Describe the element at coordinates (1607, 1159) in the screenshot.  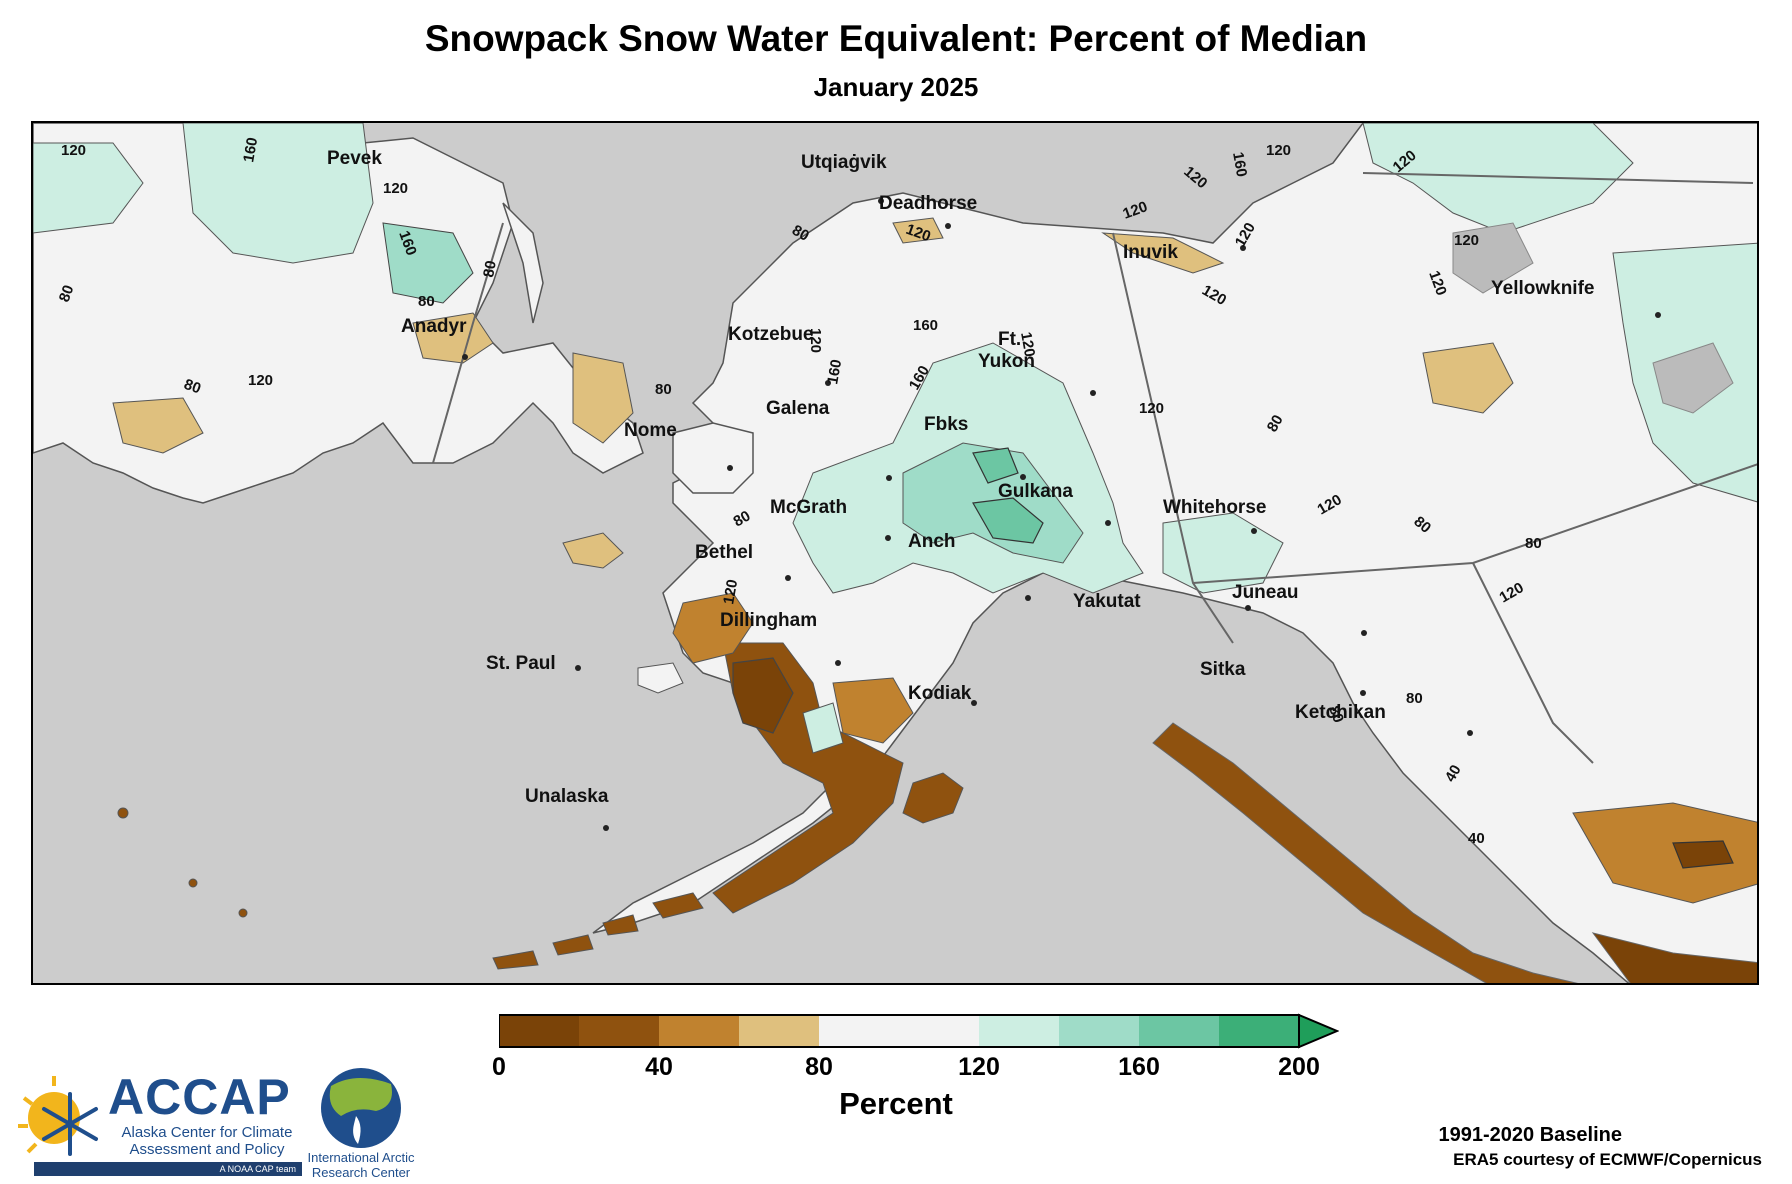
I see `data-credit: ERA5 courtesy of ECMWF/Copernicus` at that location.